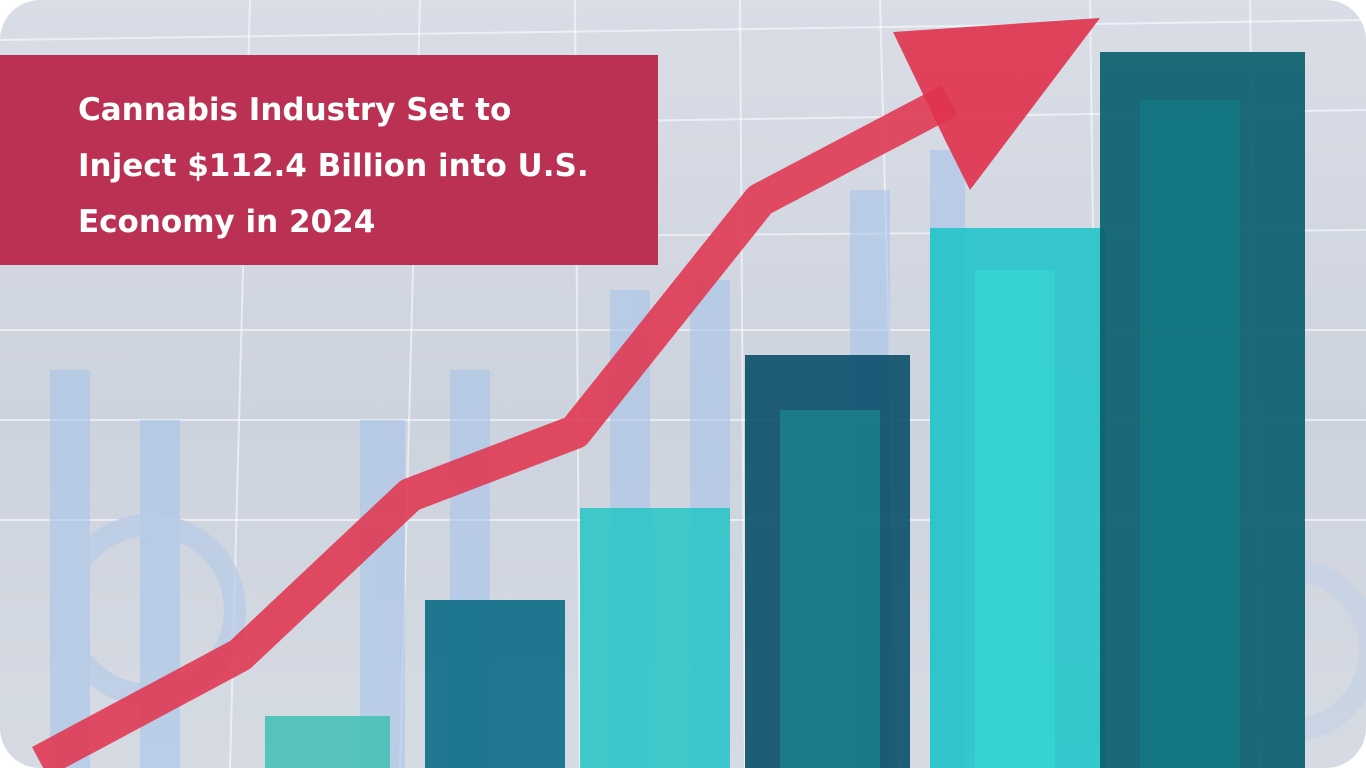 Image resolution: width=1366 pixels, height=768 pixels. I want to click on title-line: Inject $112.4 Billion into U.S., so click(333, 166).